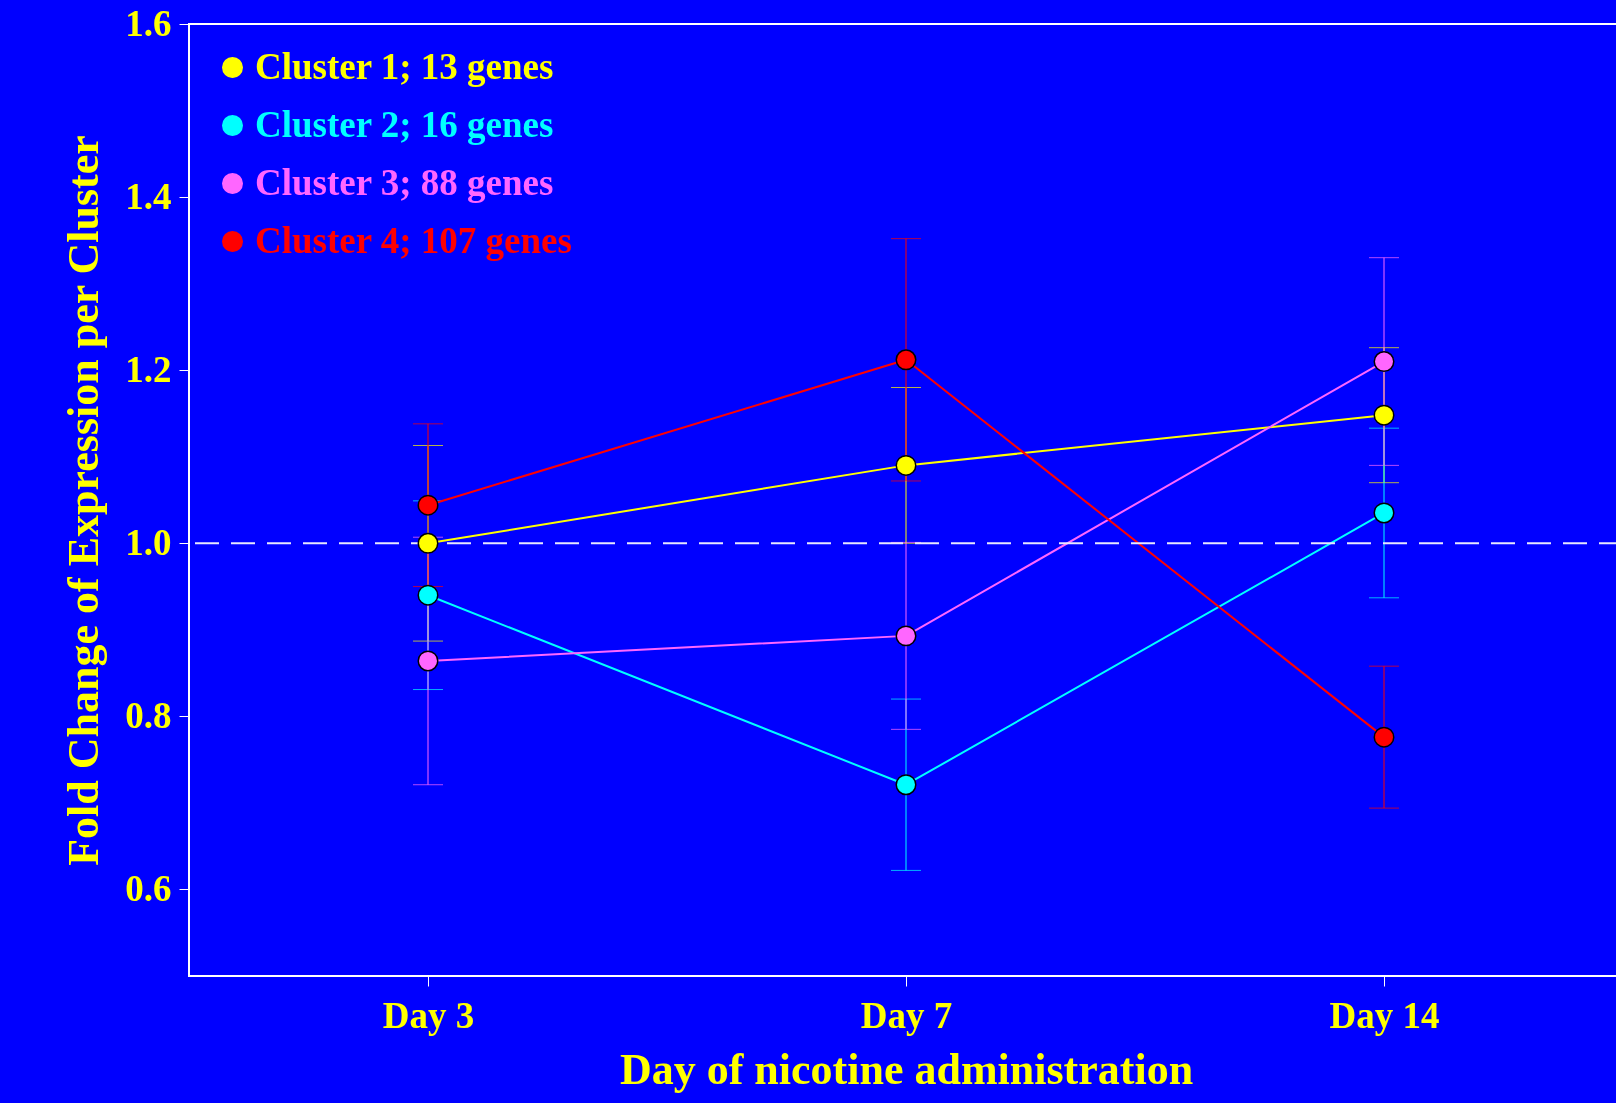 The width and height of the screenshot is (1616, 1103). Describe the element at coordinates (148, 369) in the screenshot. I see `y-tick-label: 1.2` at that location.